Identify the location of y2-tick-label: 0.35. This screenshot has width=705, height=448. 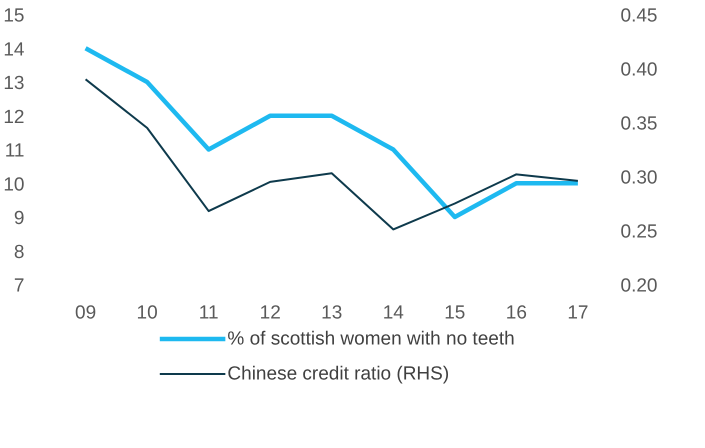
(639, 124).